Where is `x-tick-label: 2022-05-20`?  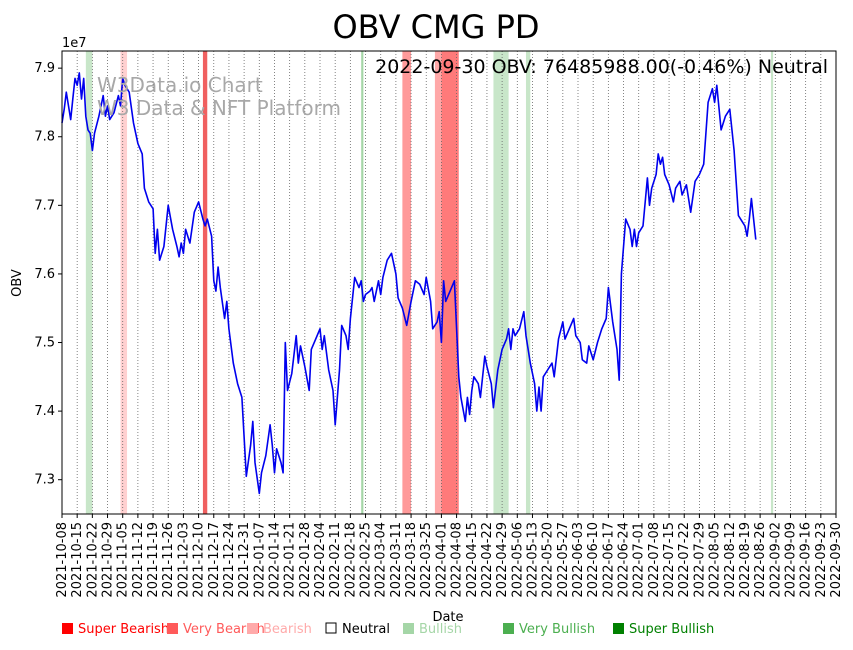 x-tick-label: 2022-05-20 is located at coordinates (548, 560).